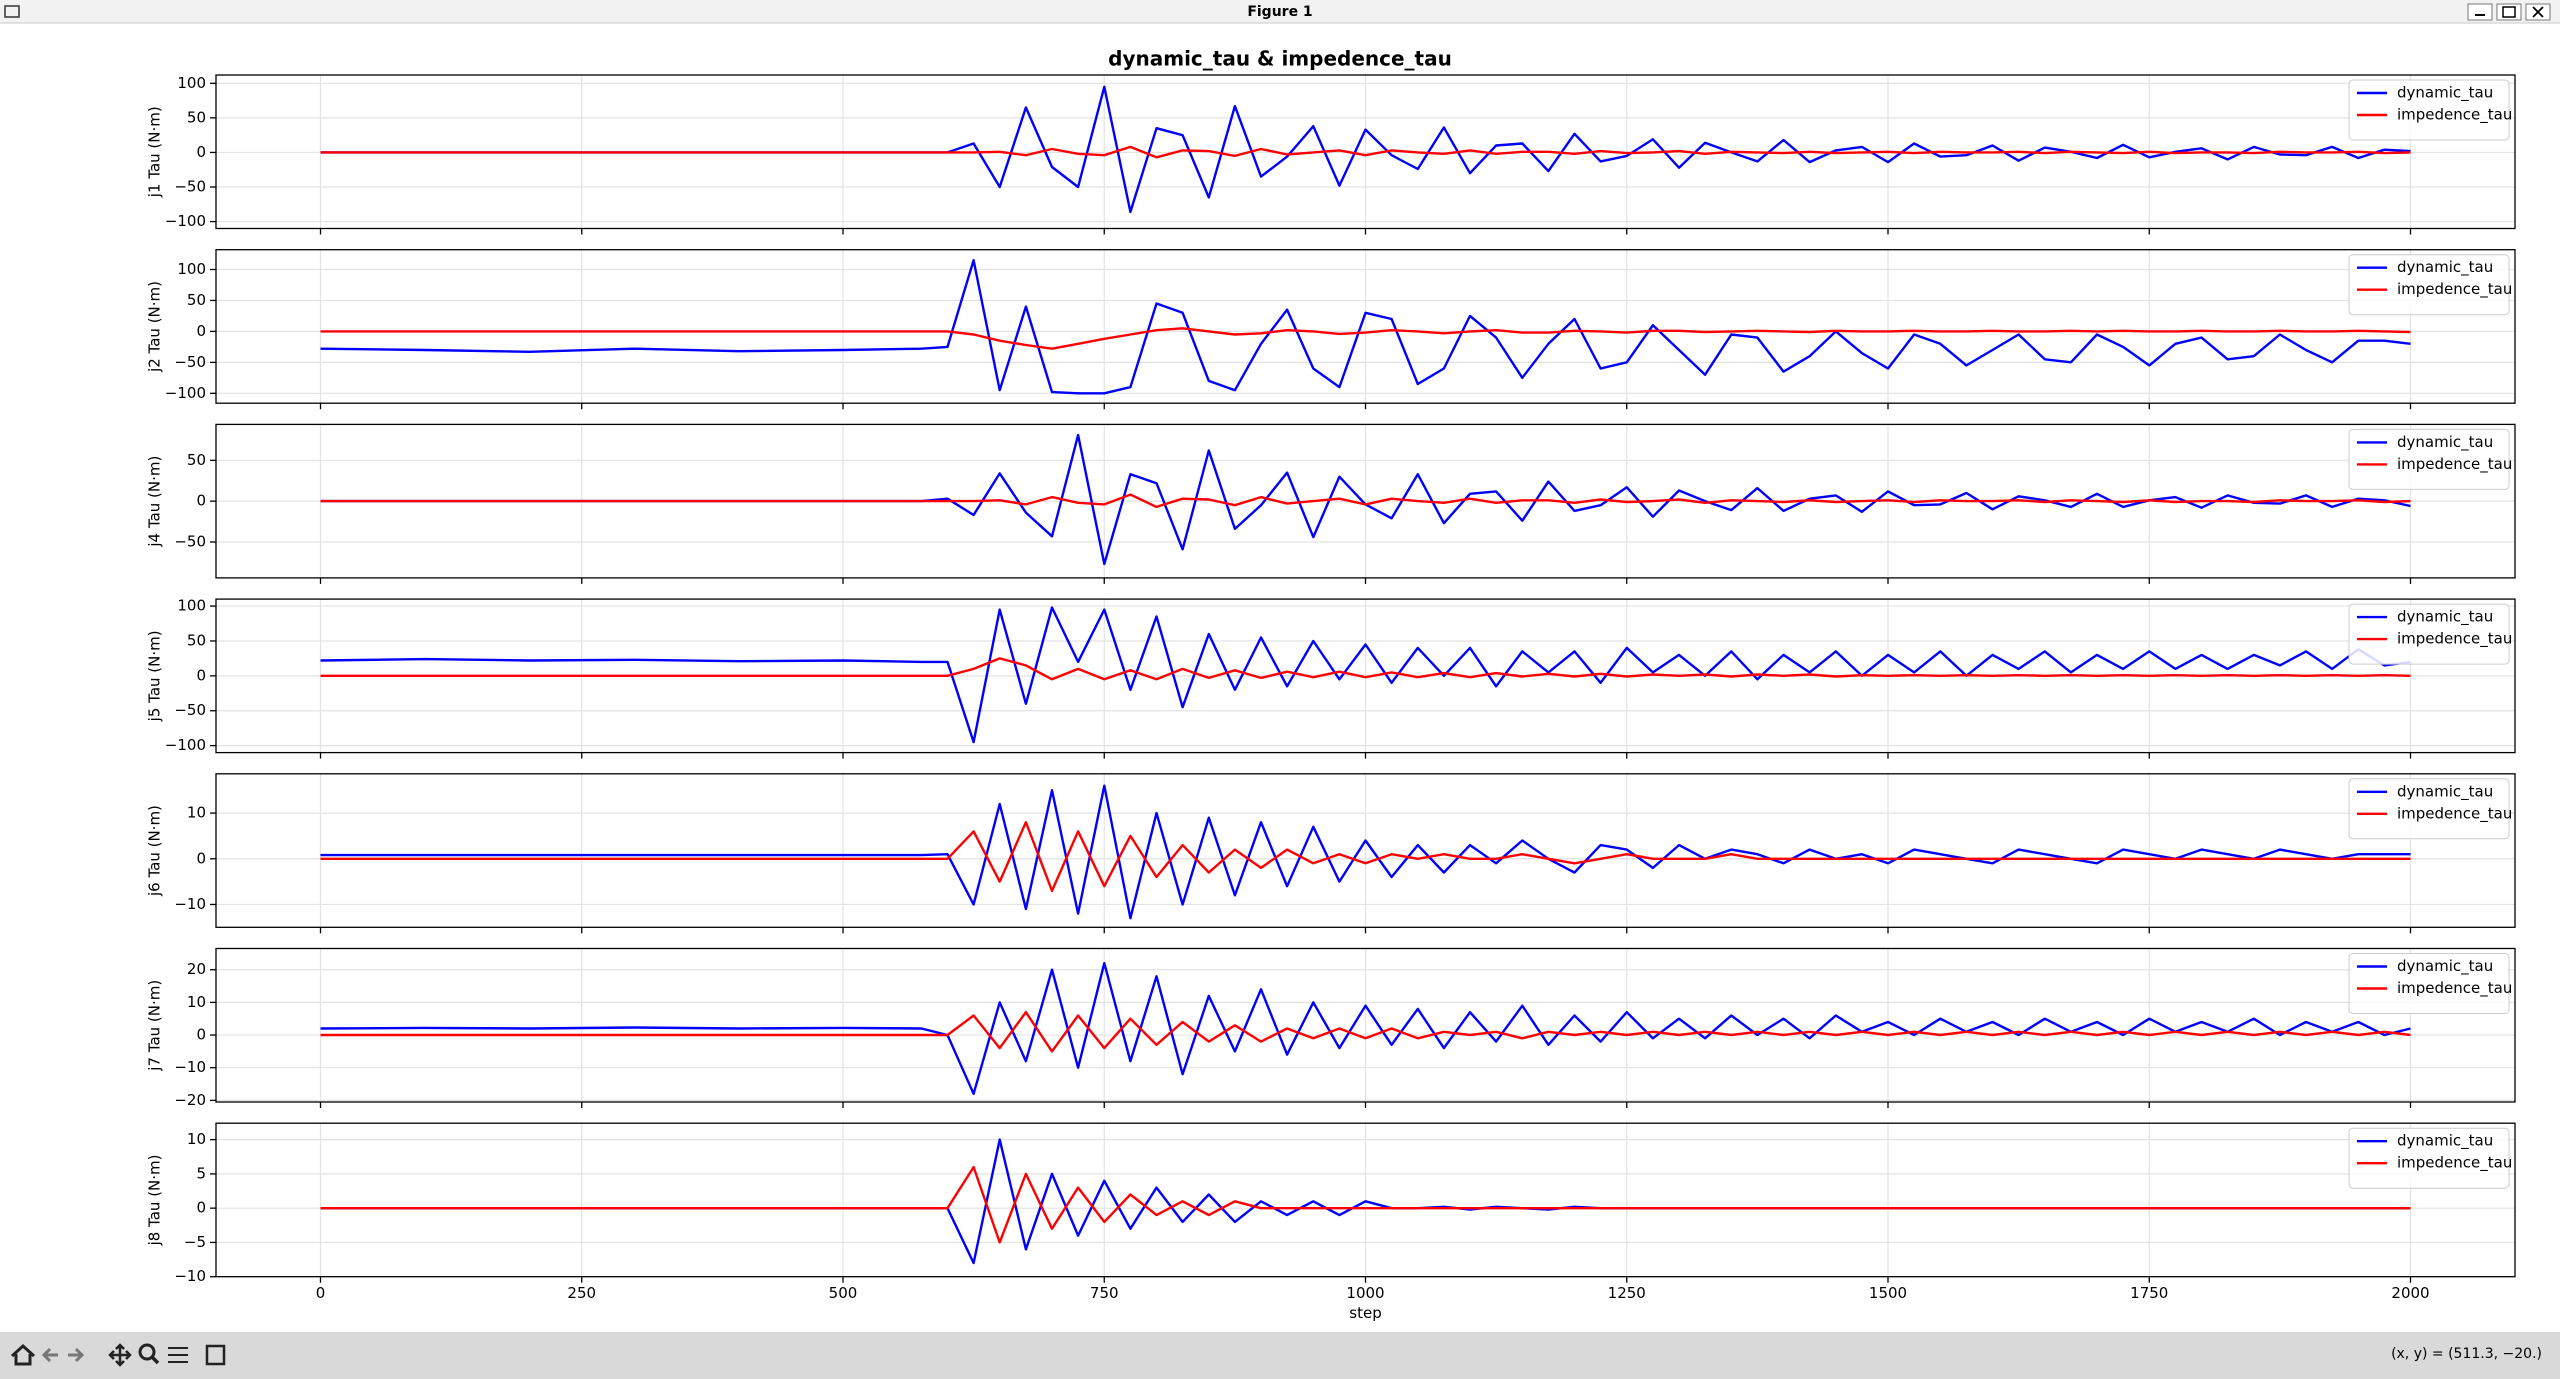 The height and width of the screenshot is (1379, 2560). I want to click on title-bar, so click(1280, 11).